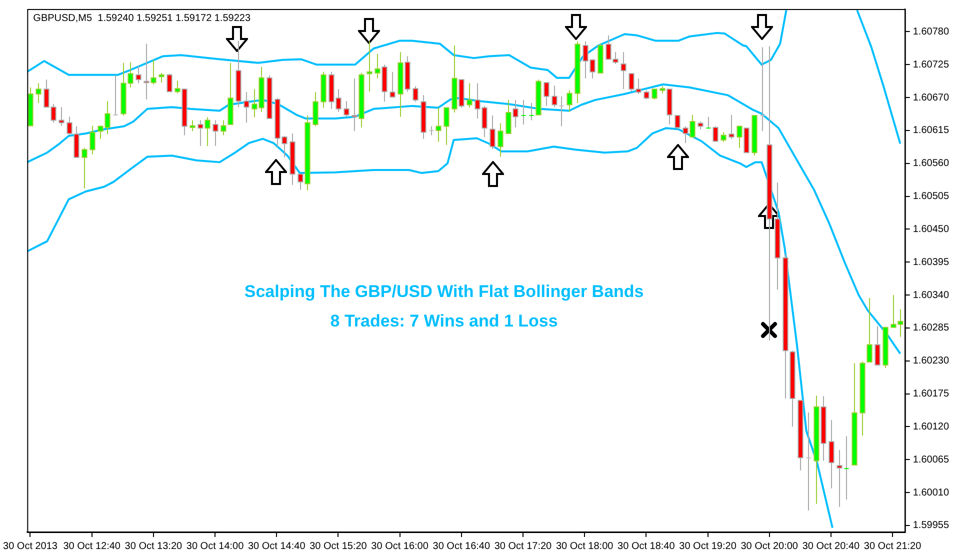 The height and width of the screenshot is (555, 954). Describe the element at coordinates (153, 546) in the screenshot. I see `x-tick-label: 30 Oct 13:20` at that location.